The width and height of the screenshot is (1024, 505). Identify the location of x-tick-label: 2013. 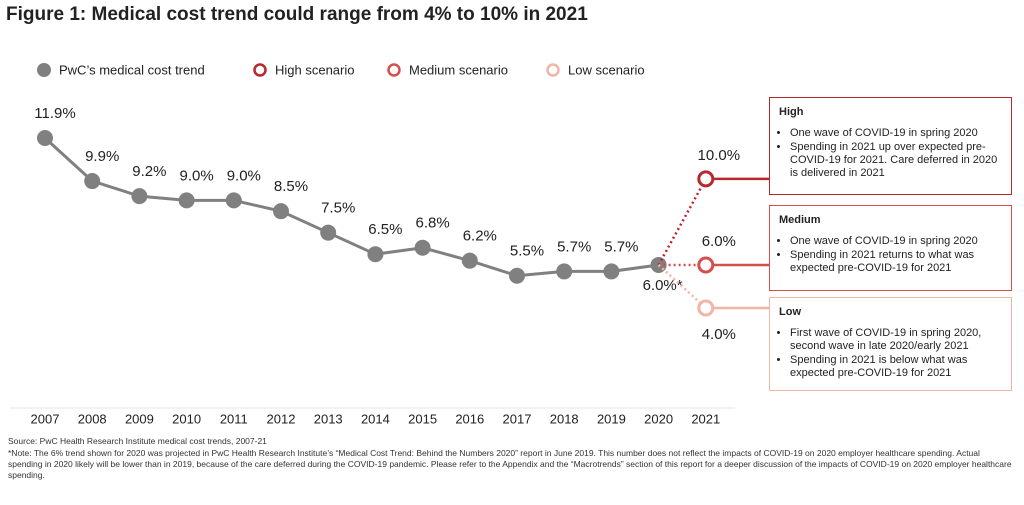
(328, 418).